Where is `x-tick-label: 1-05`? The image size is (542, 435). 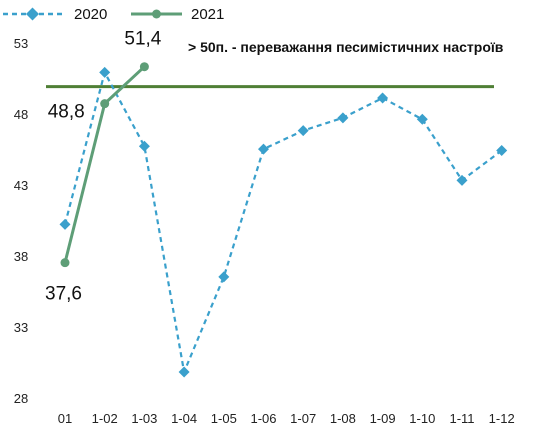 x-tick-label: 1-05 is located at coordinates (224, 418).